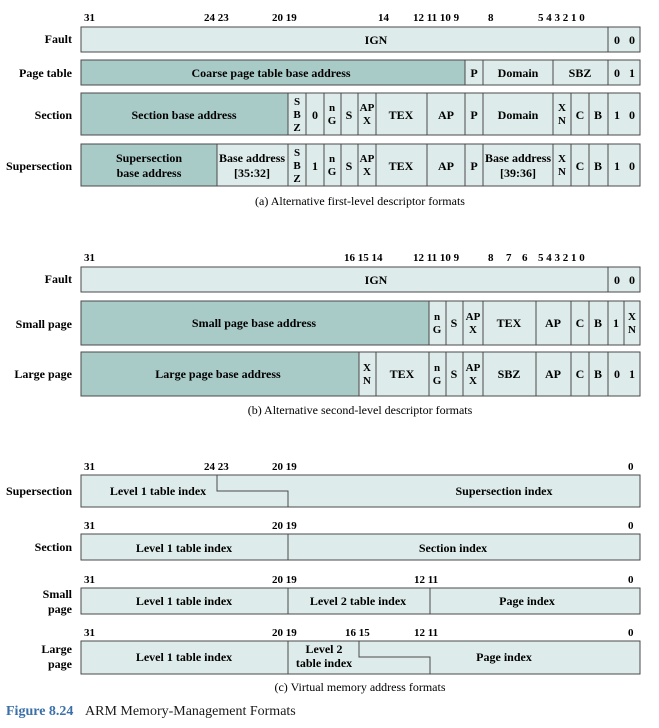 The width and height of the screenshot is (659, 728). What do you see at coordinates (436, 258) in the screenshot?
I see `bit-number: 12 11 10 9` at bounding box center [436, 258].